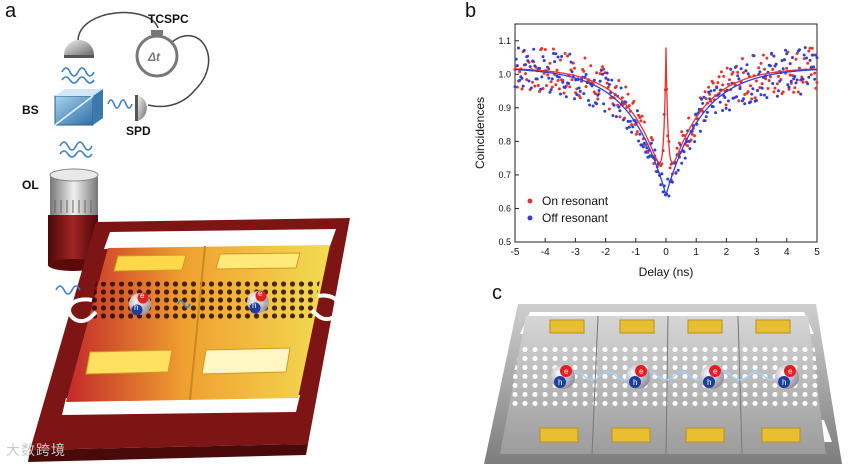  Describe the element at coordinates (605, 252) in the screenshot. I see `x-tick-label: -2` at that location.